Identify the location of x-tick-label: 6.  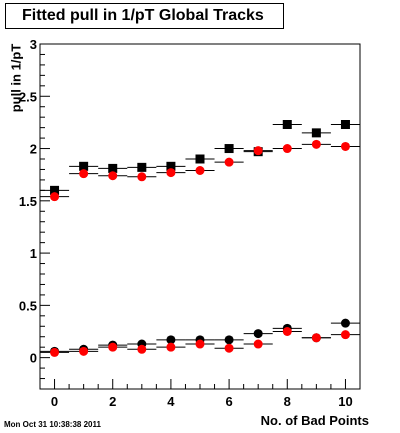
(228, 401).